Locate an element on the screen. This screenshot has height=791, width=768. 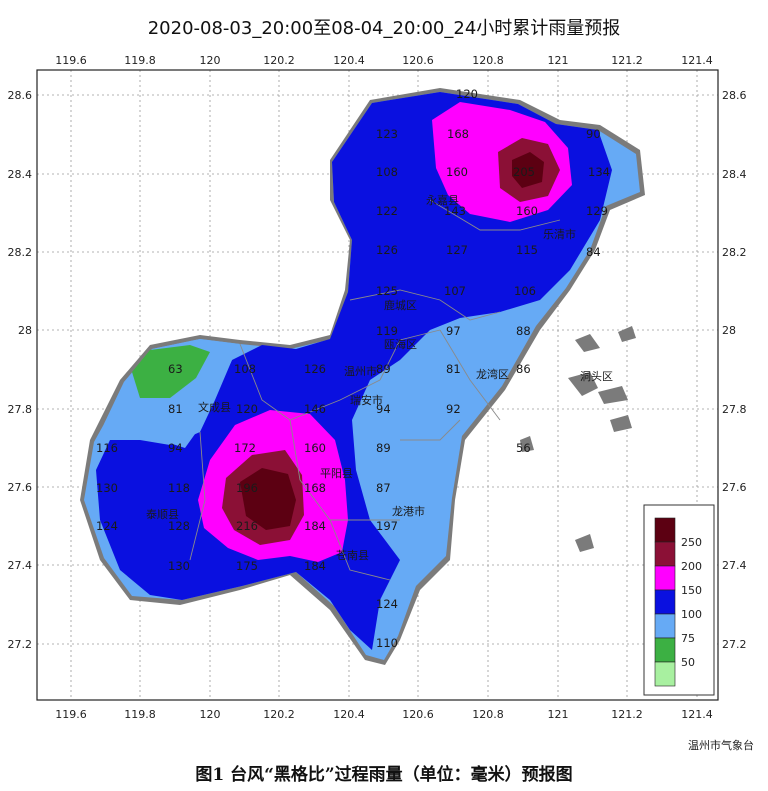
lon-tick: 119.6 is located at coordinates (71, 714).